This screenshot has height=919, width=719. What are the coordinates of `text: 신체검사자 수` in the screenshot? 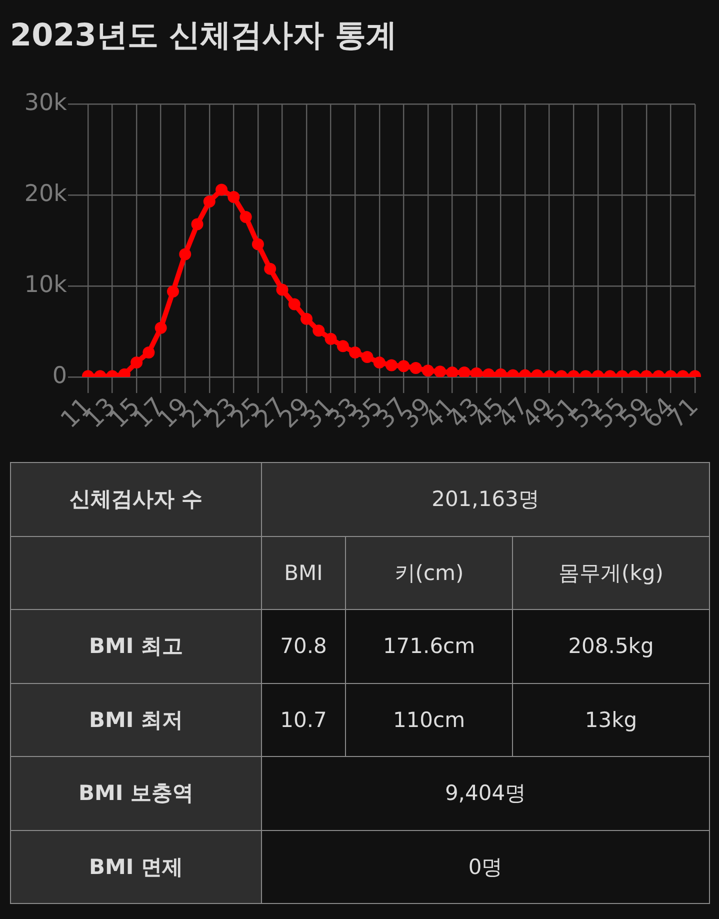 It's located at (136, 499).